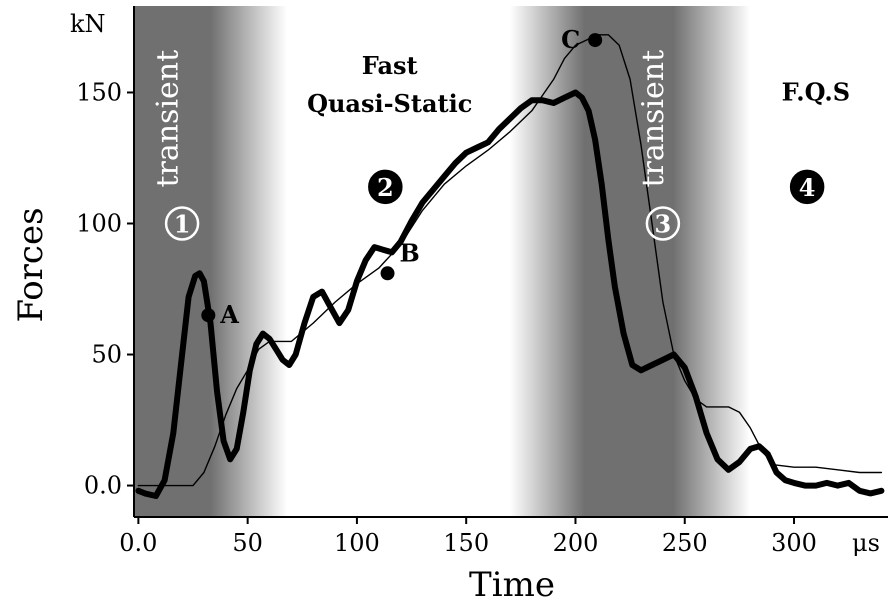  I want to click on y-unit-label: kN, so click(88, 24).